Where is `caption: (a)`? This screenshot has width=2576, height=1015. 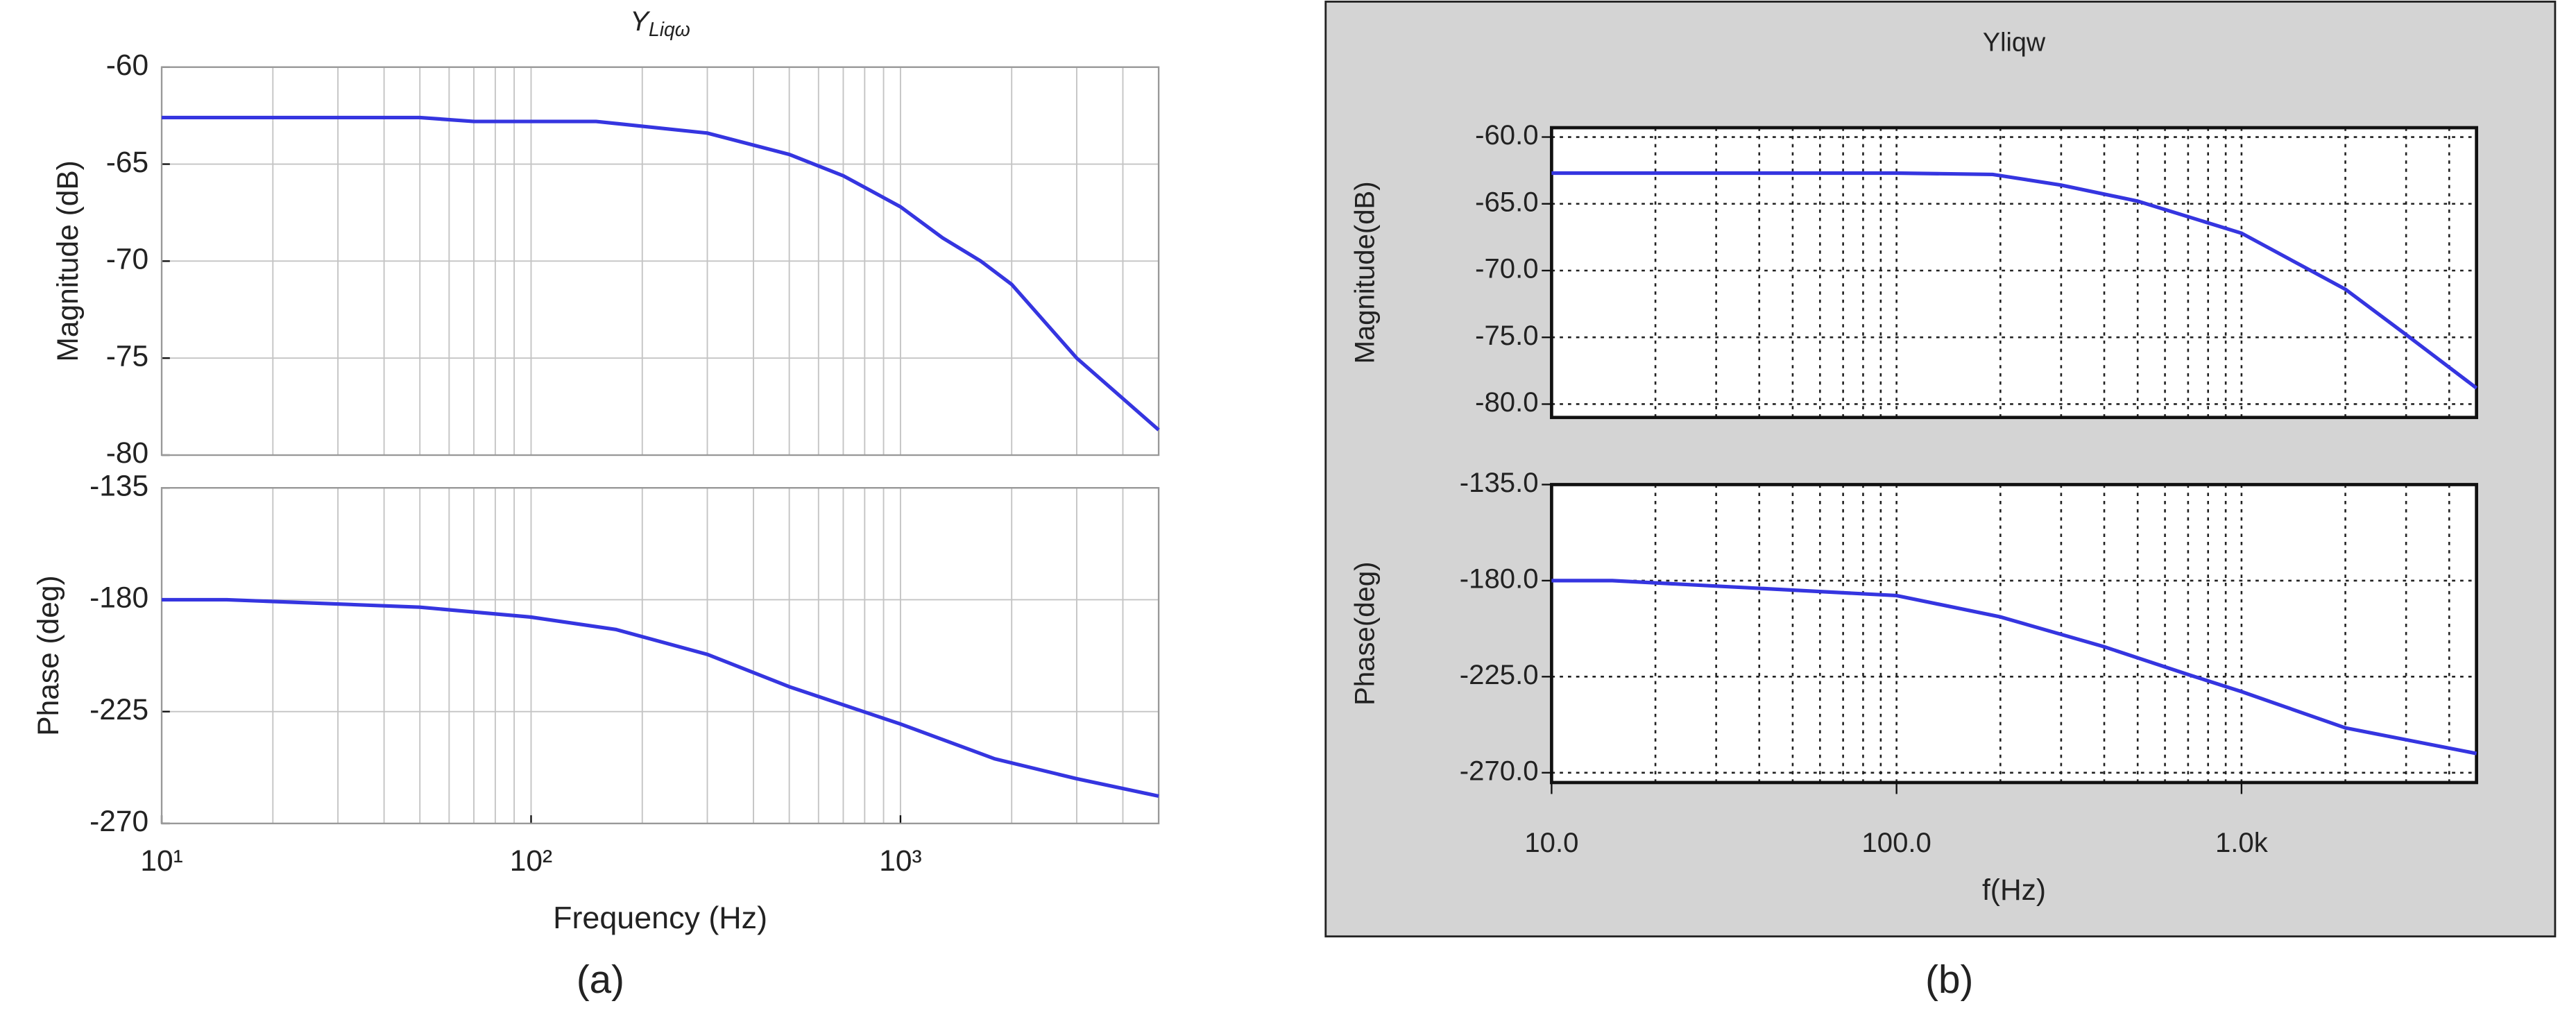 caption: (a) is located at coordinates (600, 980).